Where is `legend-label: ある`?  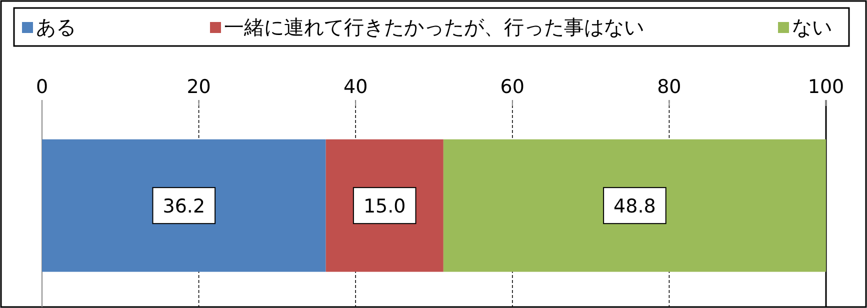 legend-label: ある is located at coordinates (56, 27).